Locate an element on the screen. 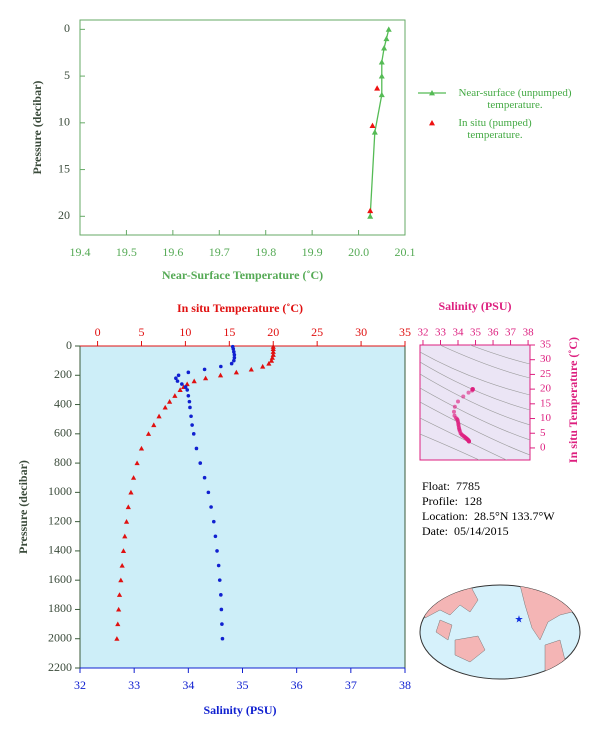  y-tick-label: 30 is located at coordinates (546, 359).